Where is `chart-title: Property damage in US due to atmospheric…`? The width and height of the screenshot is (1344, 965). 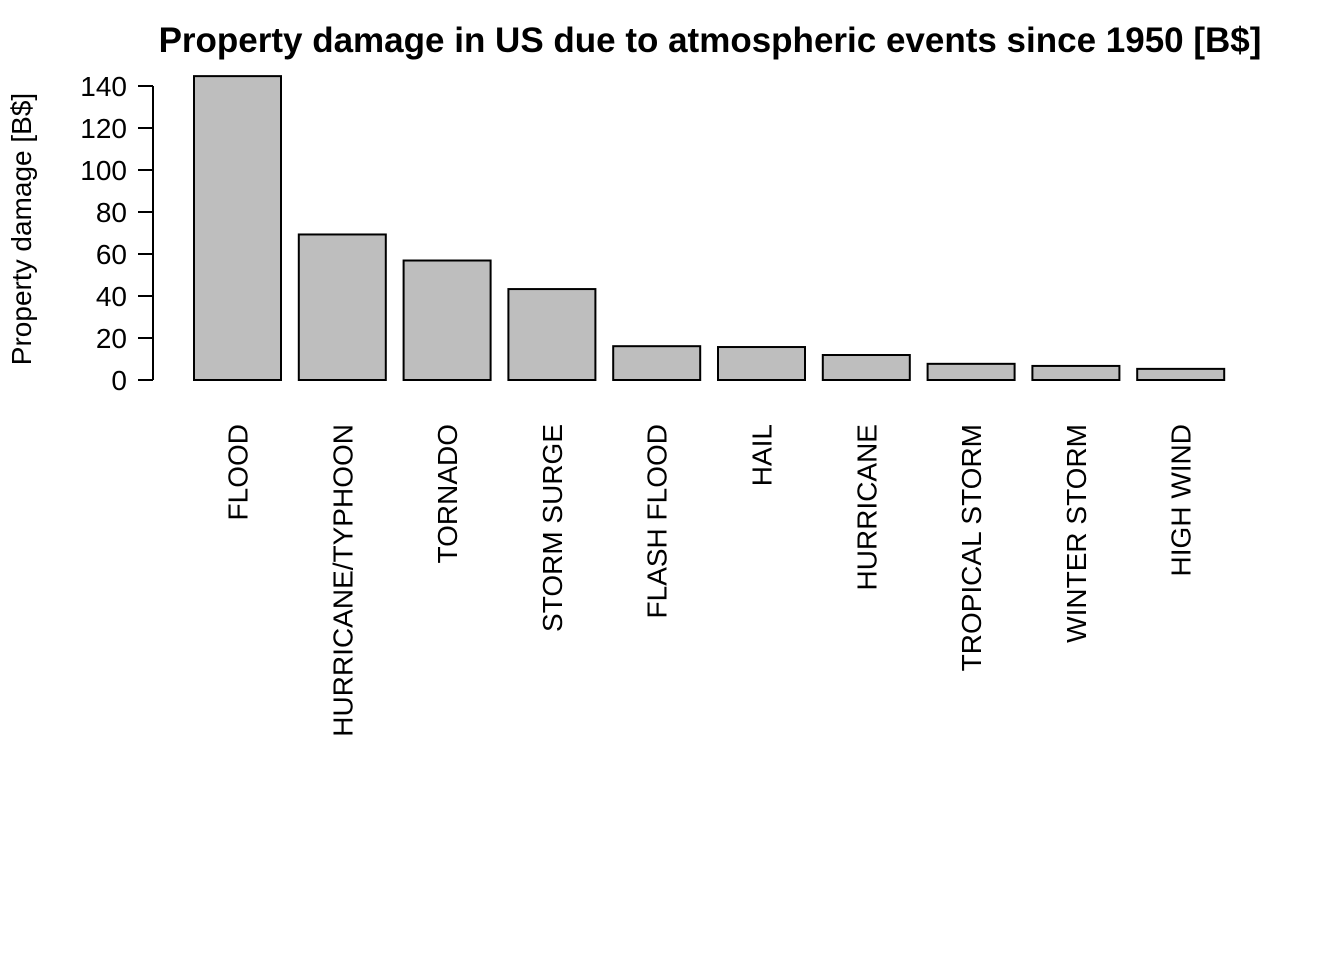
chart-title: Property damage in US due to atmospheric… is located at coordinates (710, 40).